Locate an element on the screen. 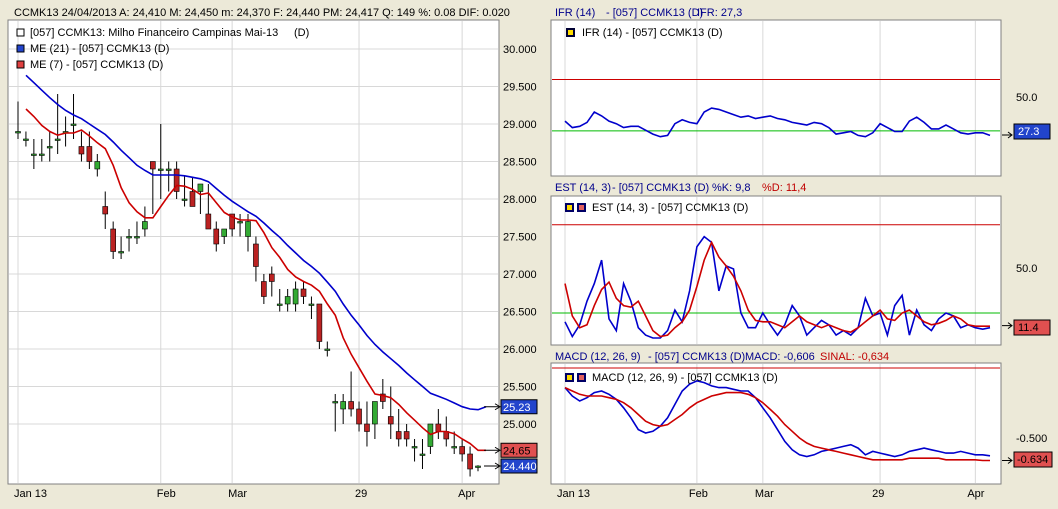 Image resolution: width=1058 pixels, height=509 pixels. main-y-tick-label: 30.000 is located at coordinates (520, 50).